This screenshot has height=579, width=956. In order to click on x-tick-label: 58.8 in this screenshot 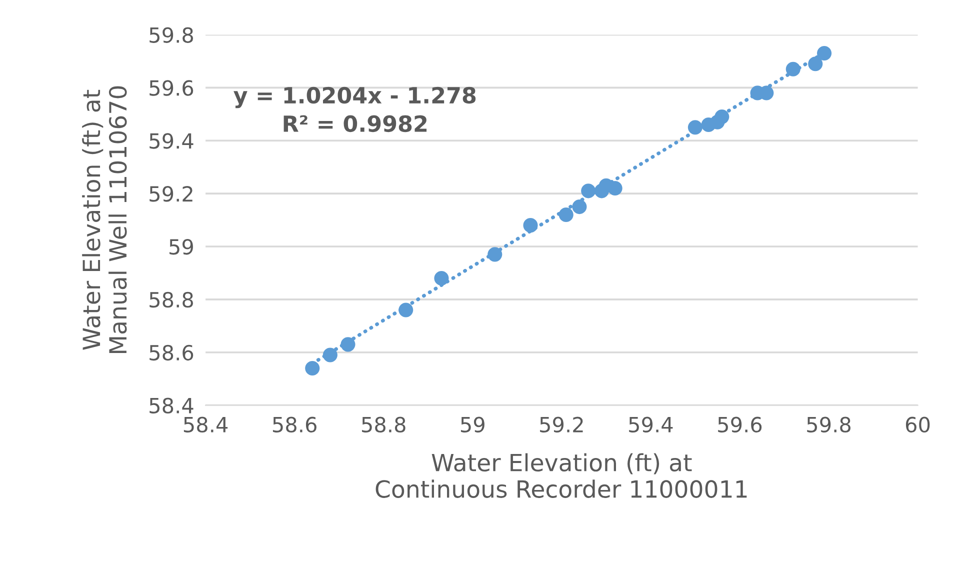, I will do `click(384, 424)`.